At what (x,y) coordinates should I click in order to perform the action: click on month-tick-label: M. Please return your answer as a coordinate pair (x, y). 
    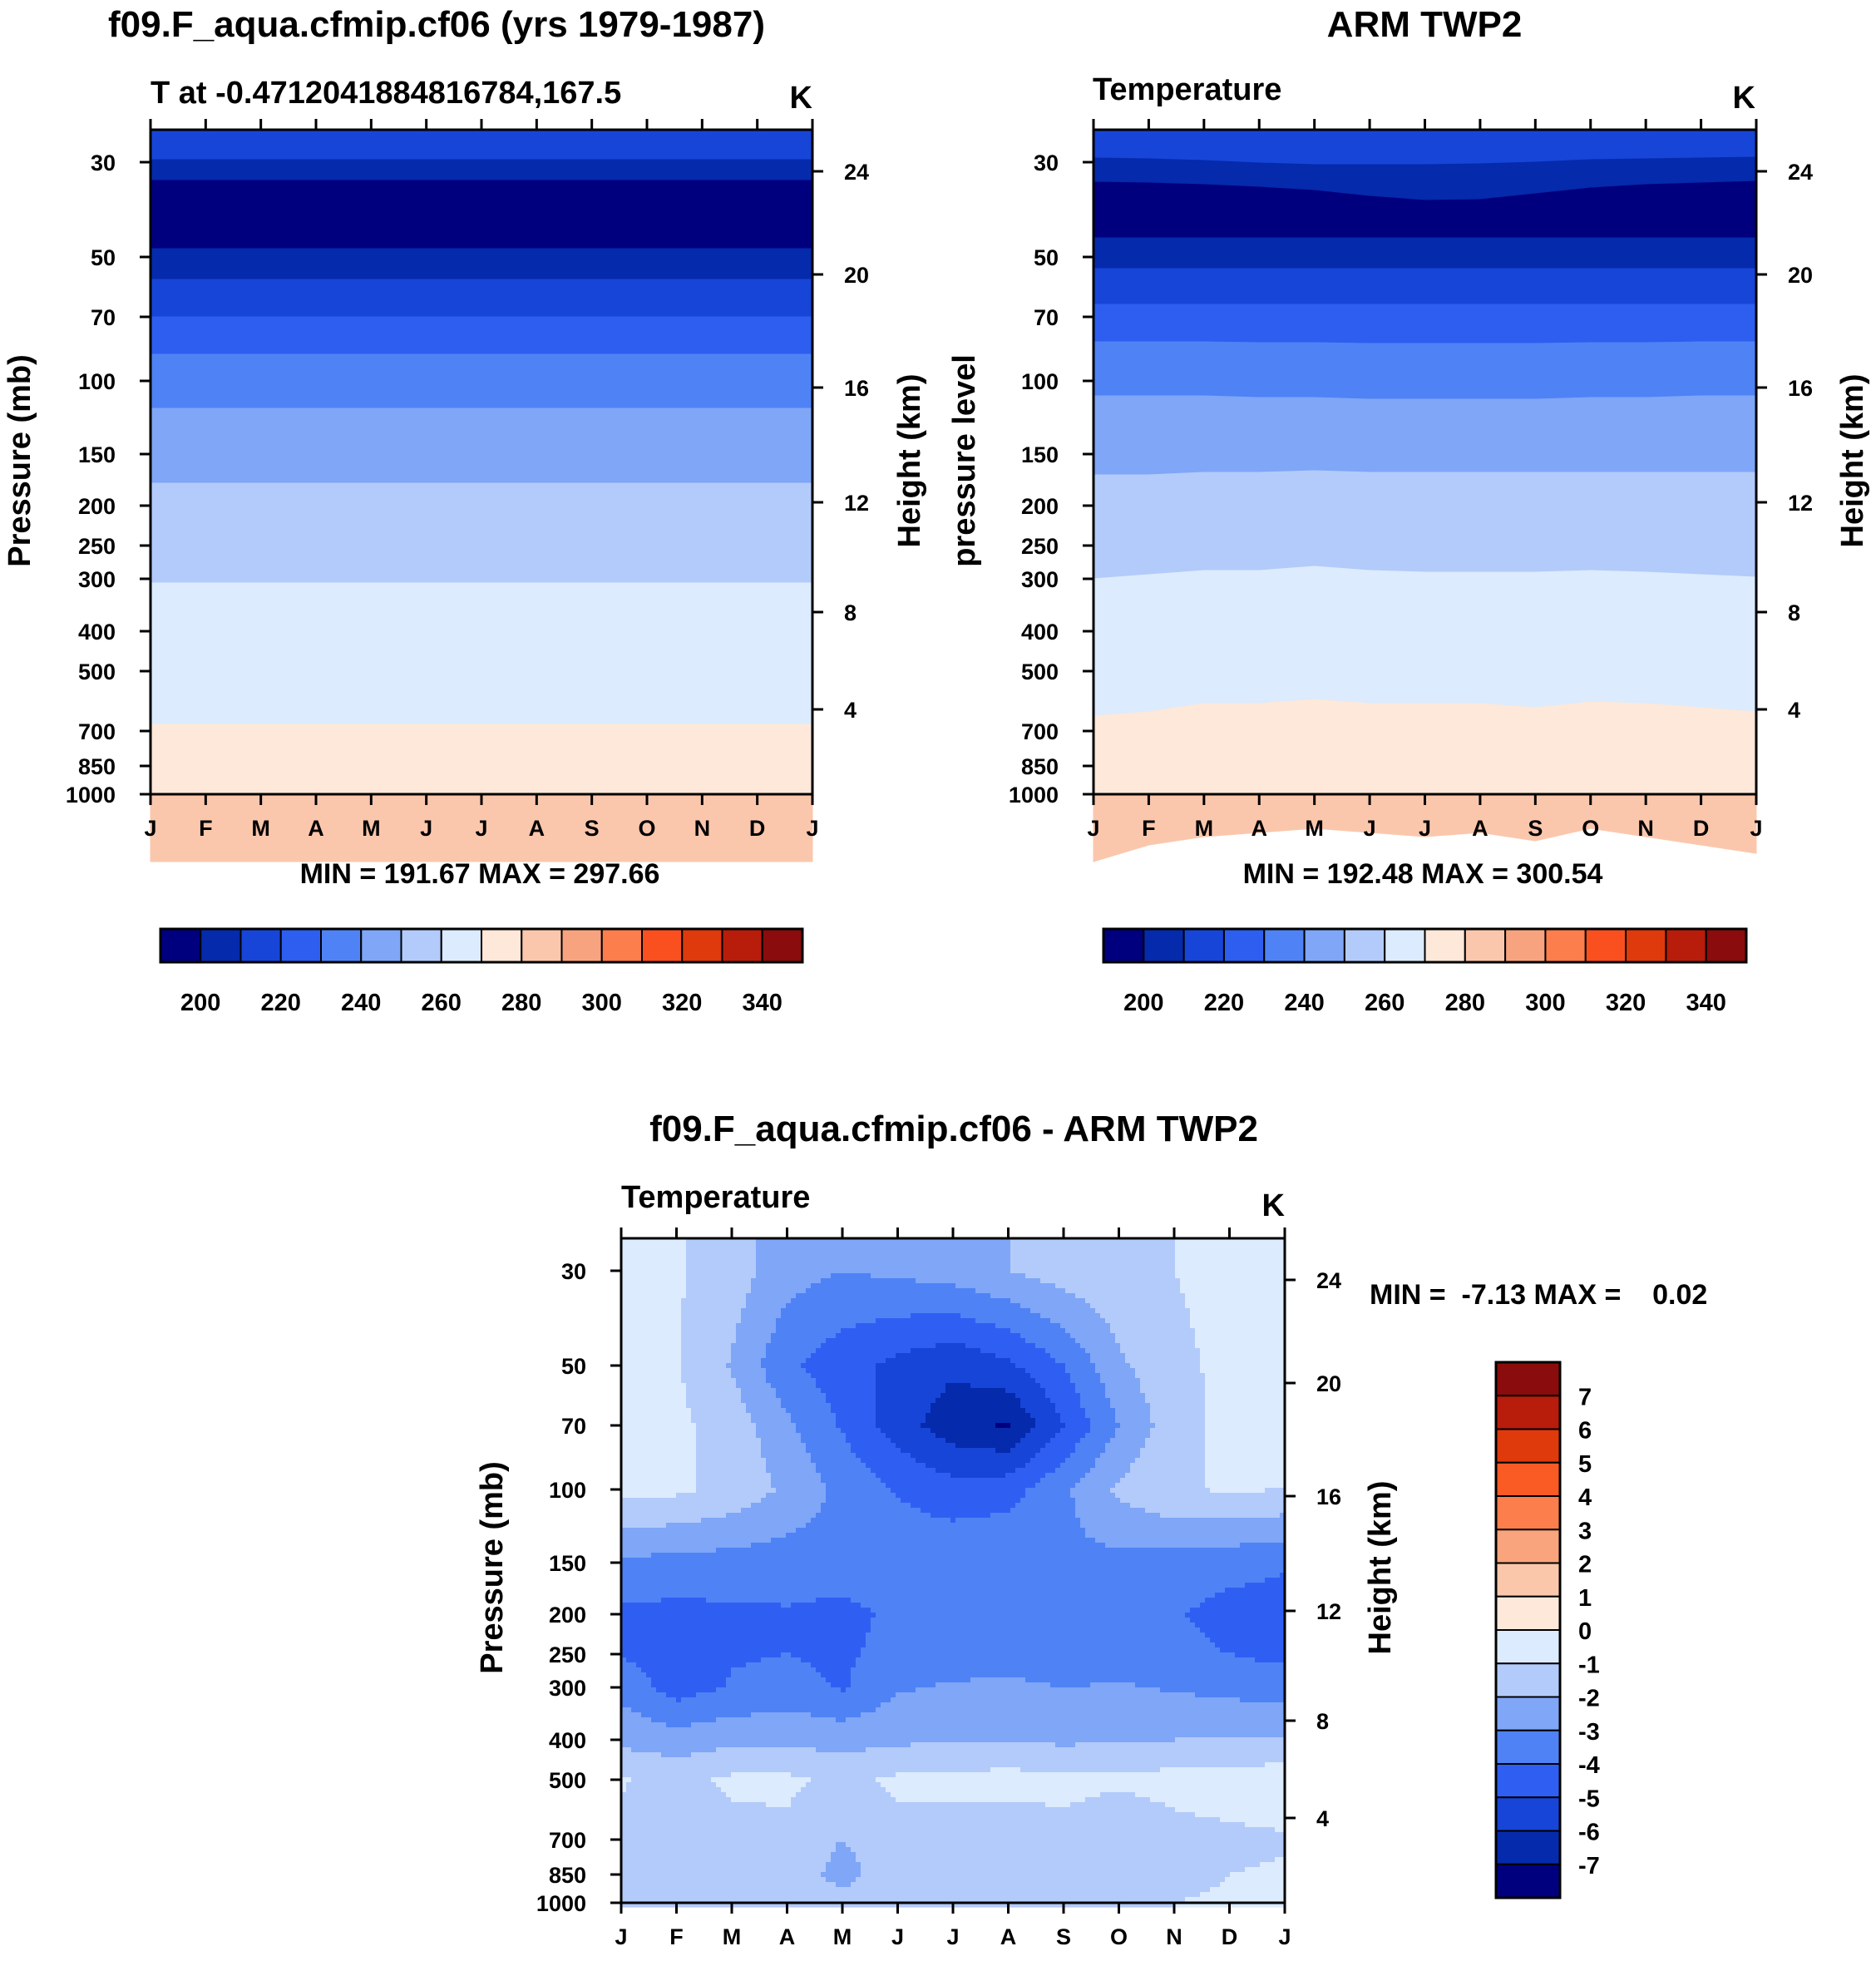
    Looking at the image, I should click on (371, 828).